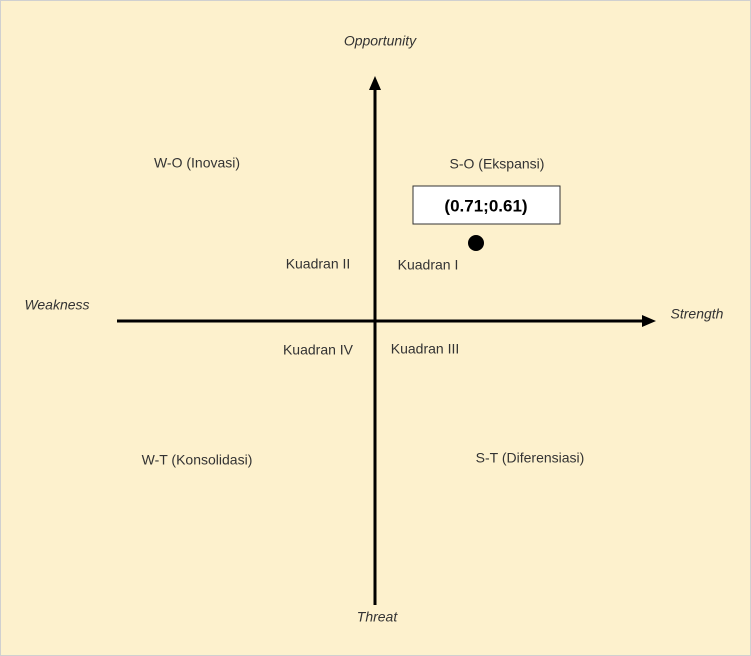  Describe the element at coordinates (425, 349) in the screenshot. I see `quadrant-label: Kuadran III` at that location.